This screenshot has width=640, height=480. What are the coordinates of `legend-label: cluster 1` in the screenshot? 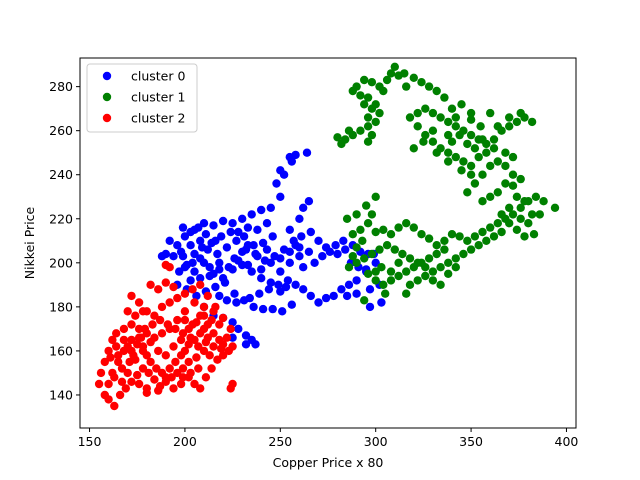 It's located at (158, 97).